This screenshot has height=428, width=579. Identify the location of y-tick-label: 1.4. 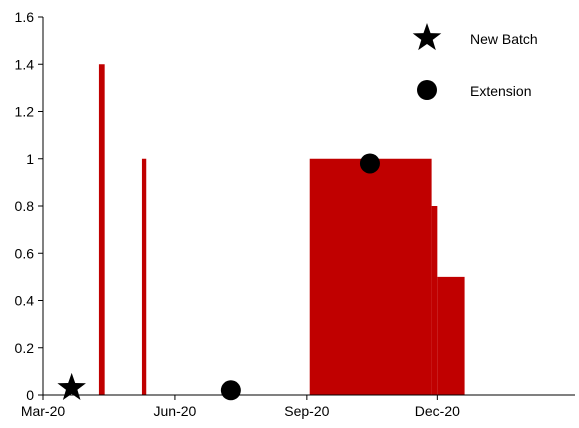
(25, 64).